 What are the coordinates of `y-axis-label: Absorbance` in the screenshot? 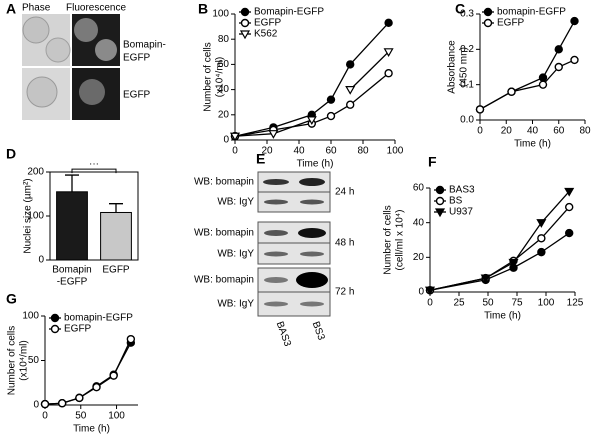 It's located at (452, 67).